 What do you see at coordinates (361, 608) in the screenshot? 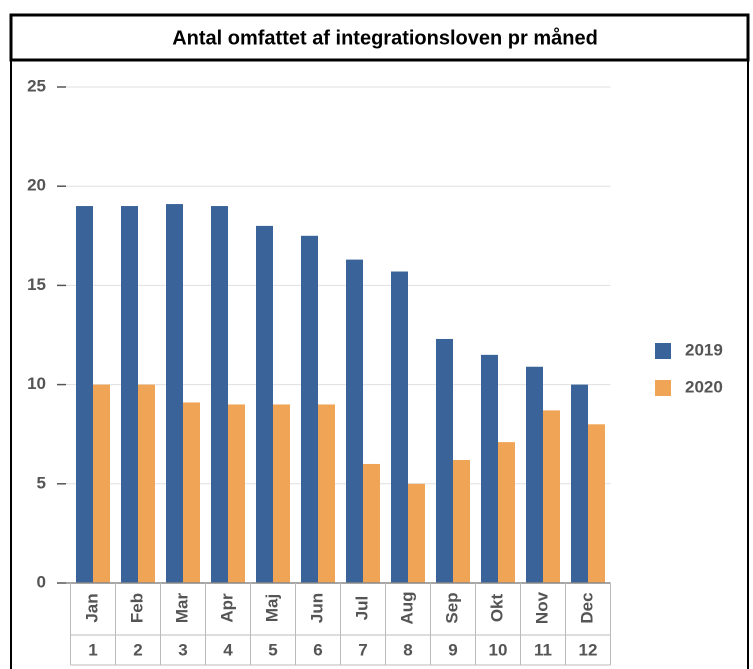
I see `x-tick-label: Jul` at bounding box center [361, 608].